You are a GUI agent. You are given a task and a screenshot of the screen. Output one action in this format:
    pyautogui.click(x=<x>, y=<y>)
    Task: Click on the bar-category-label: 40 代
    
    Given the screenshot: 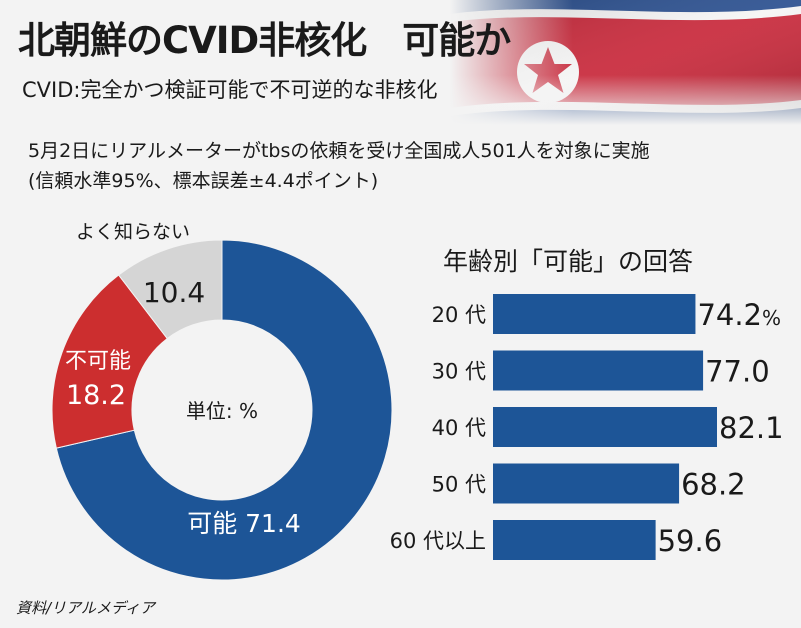 What is the action you would take?
    pyautogui.click(x=459, y=428)
    